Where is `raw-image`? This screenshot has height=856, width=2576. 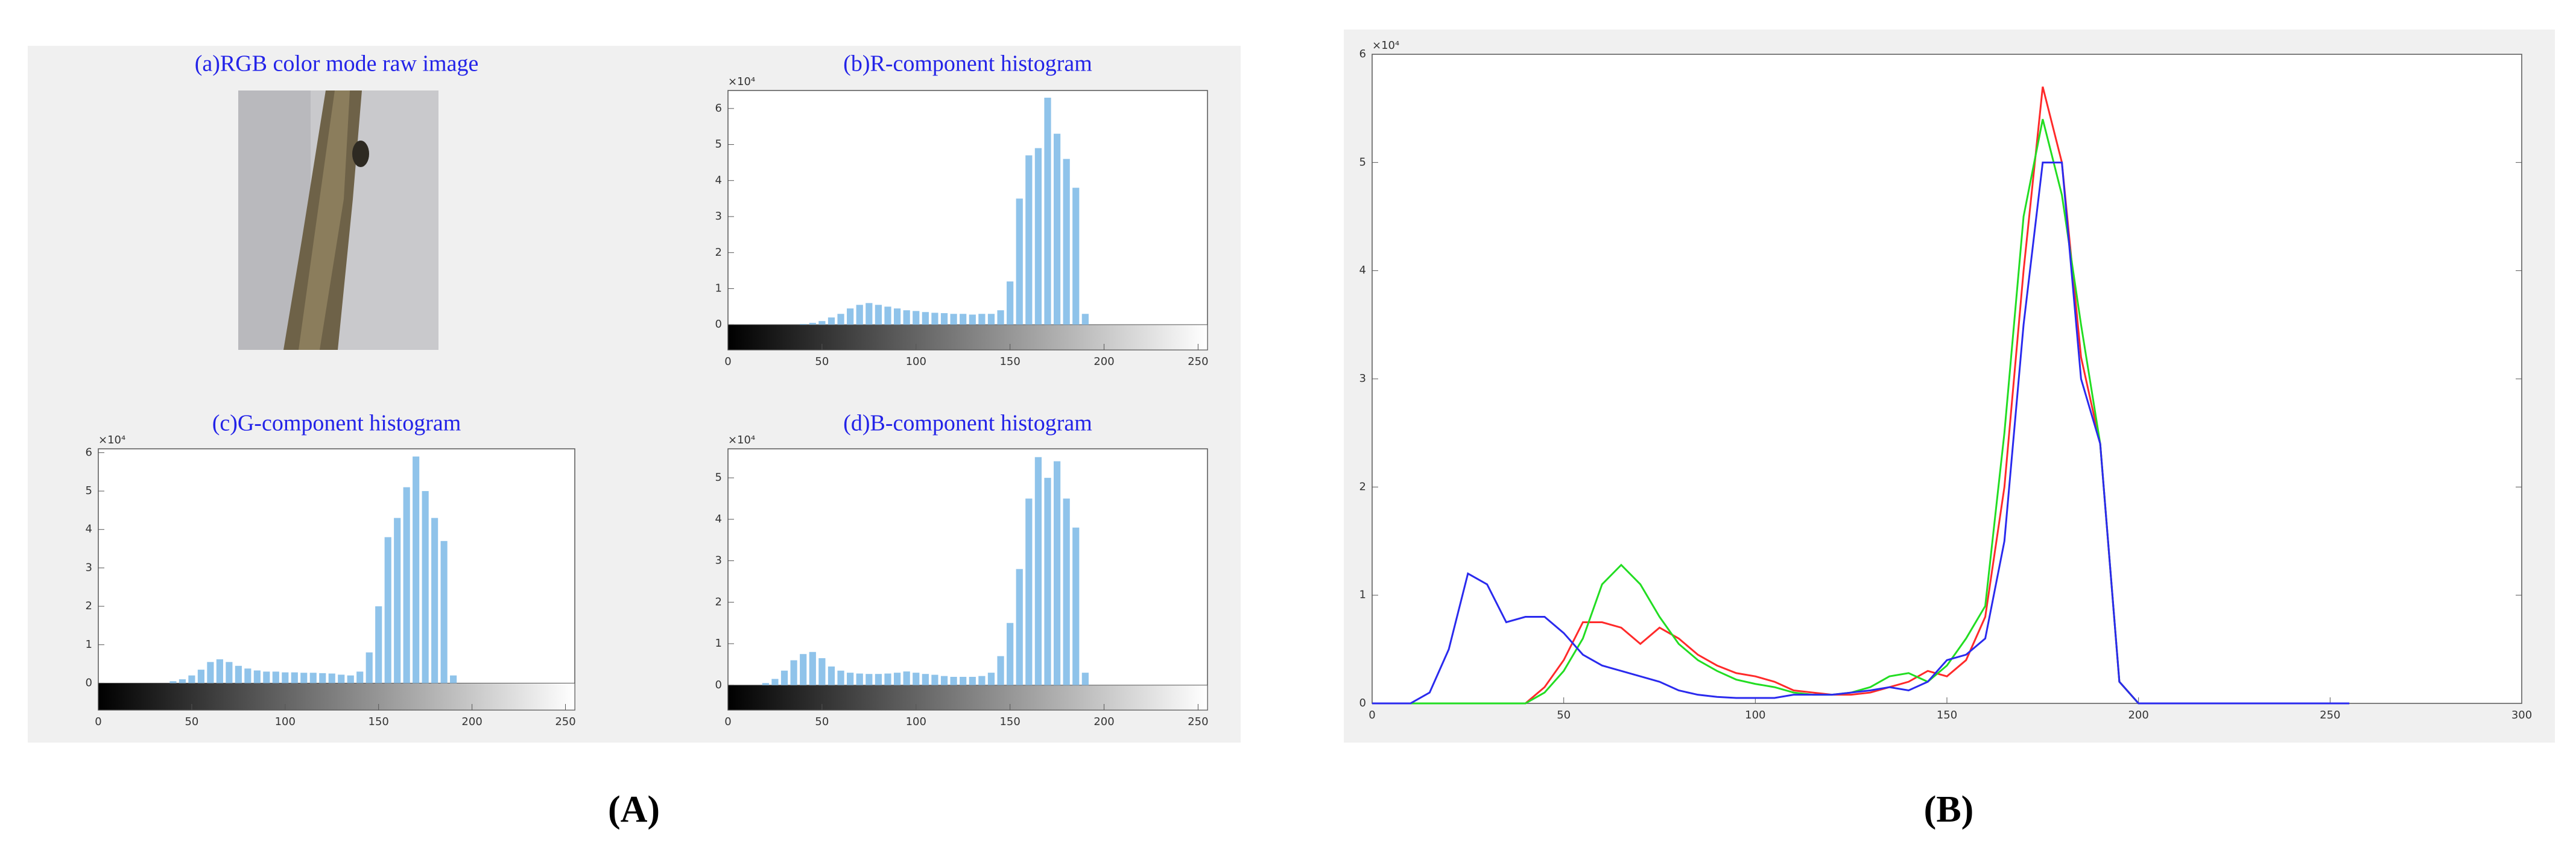
raw-image is located at coordinates (338, 220).